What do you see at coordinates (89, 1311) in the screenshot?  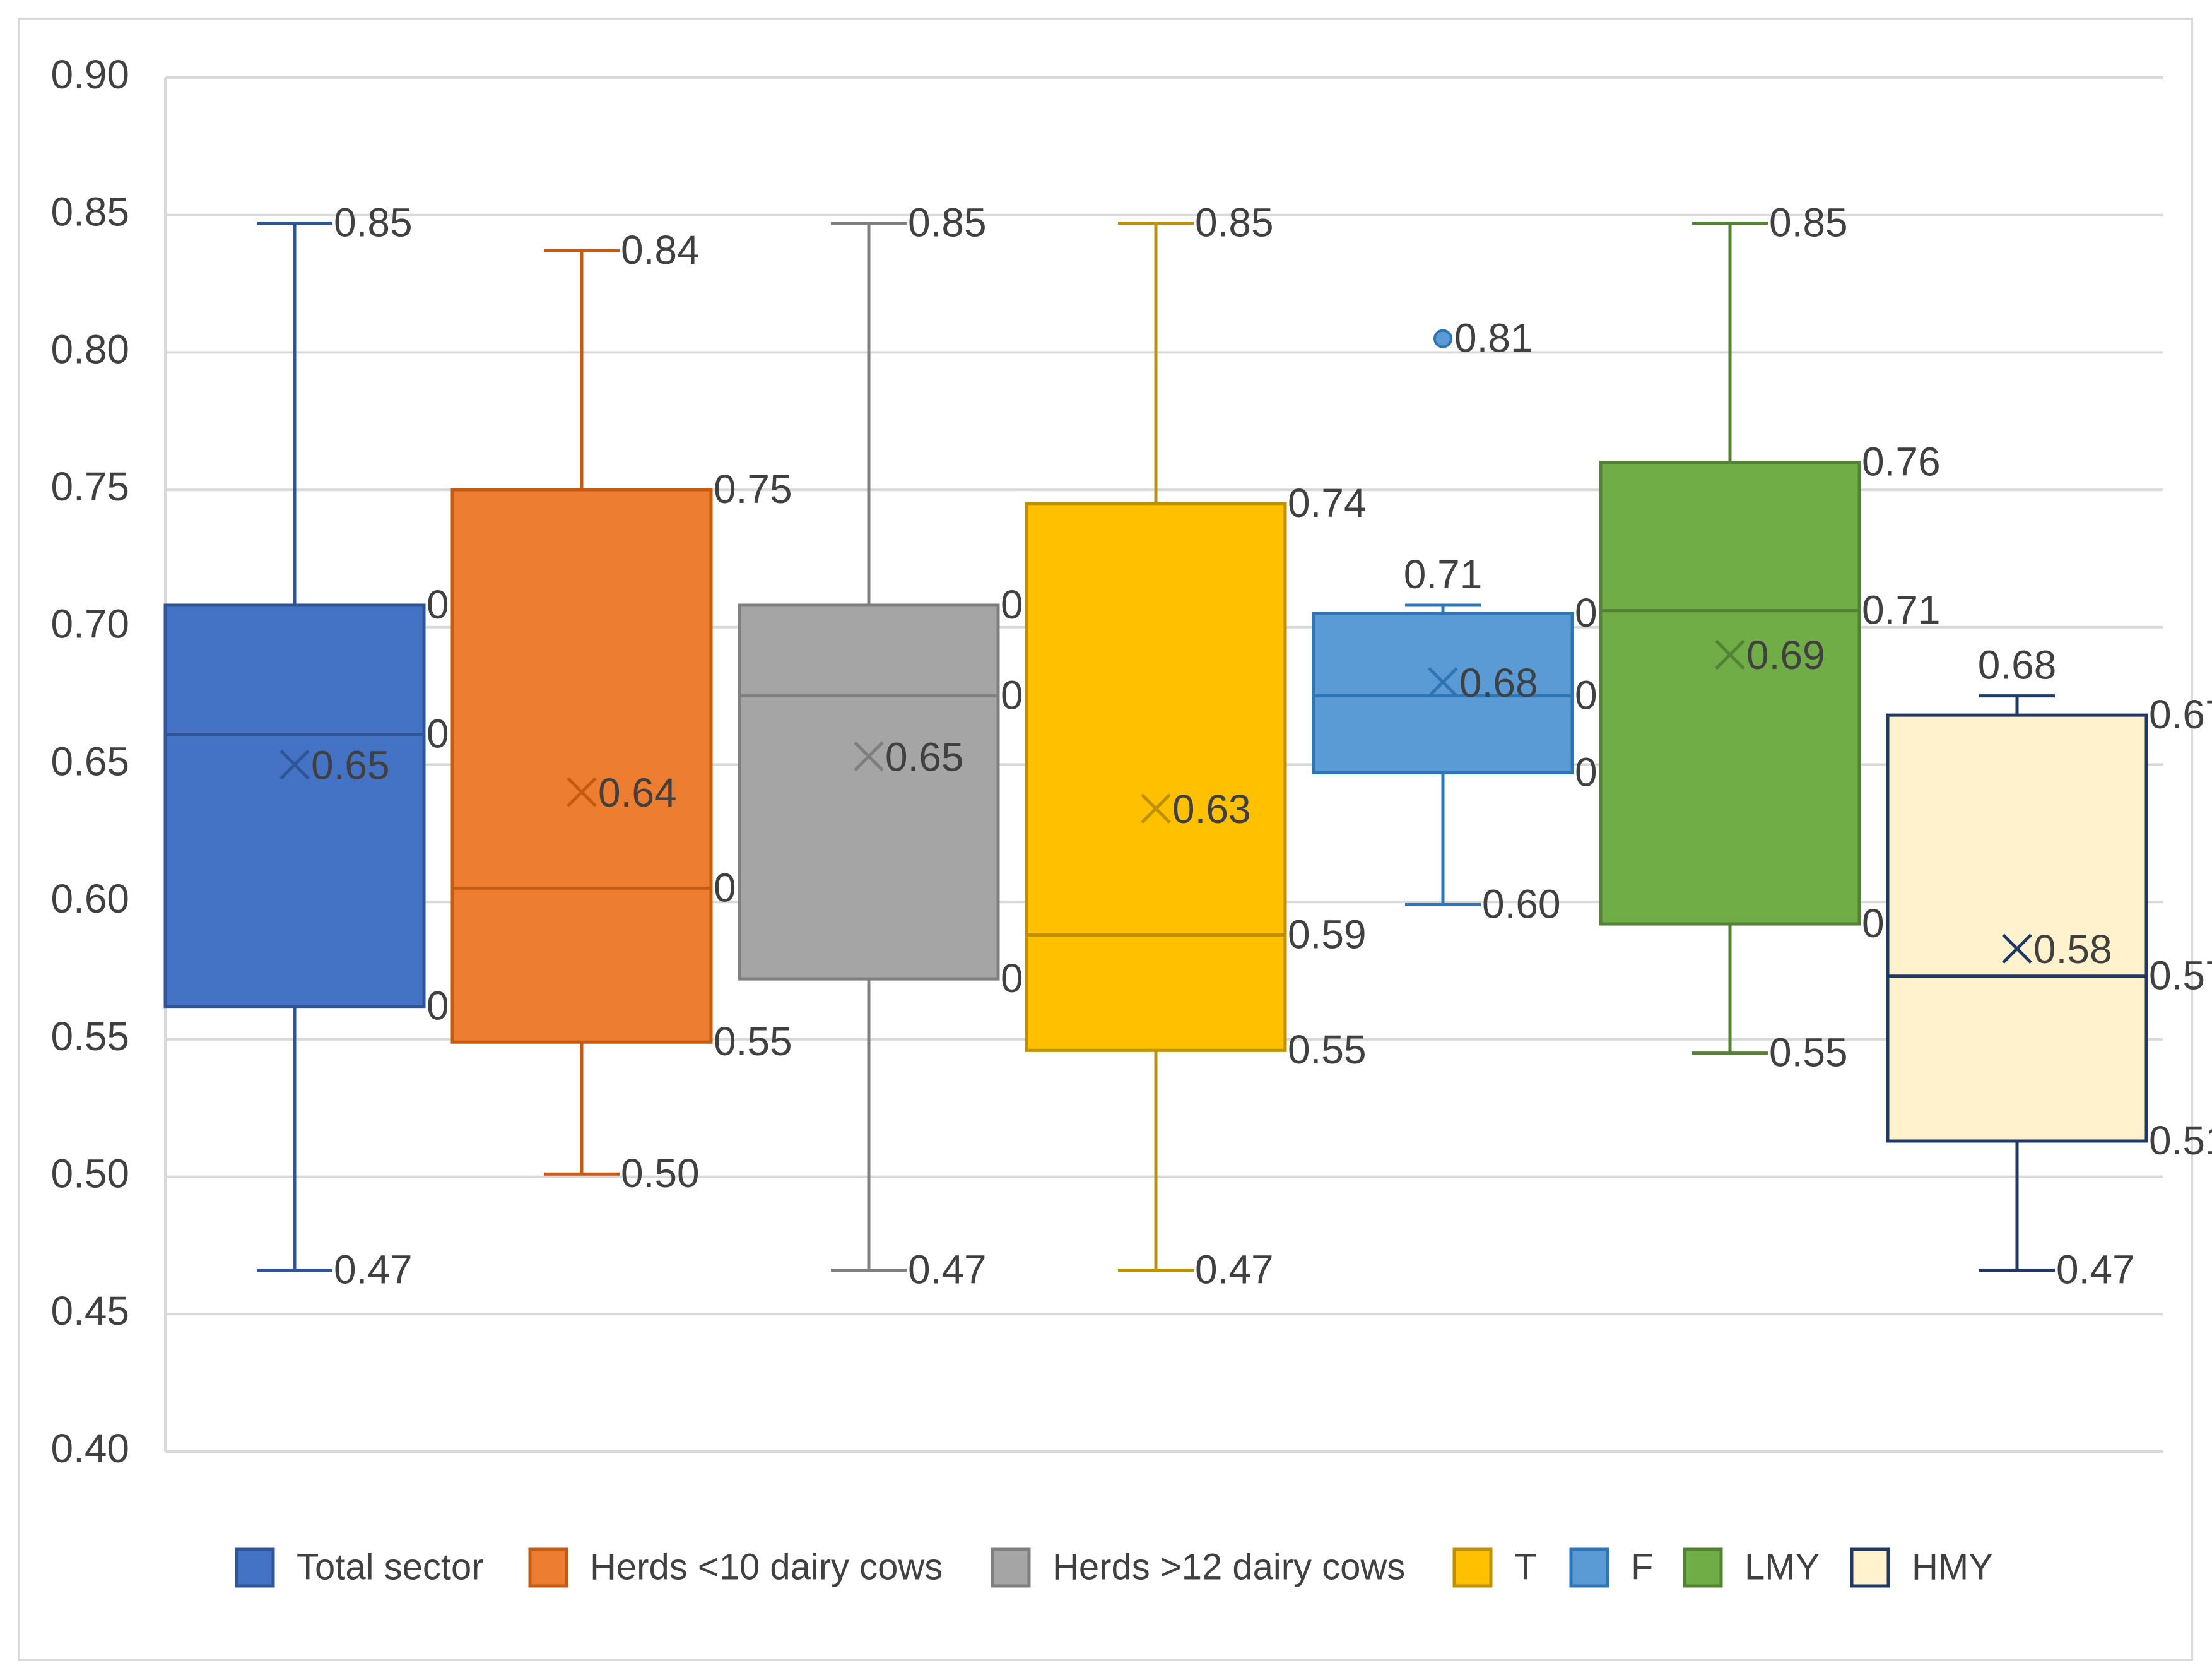 I see `y-tick-label: 0.45` at bounding box center [89, 1311].